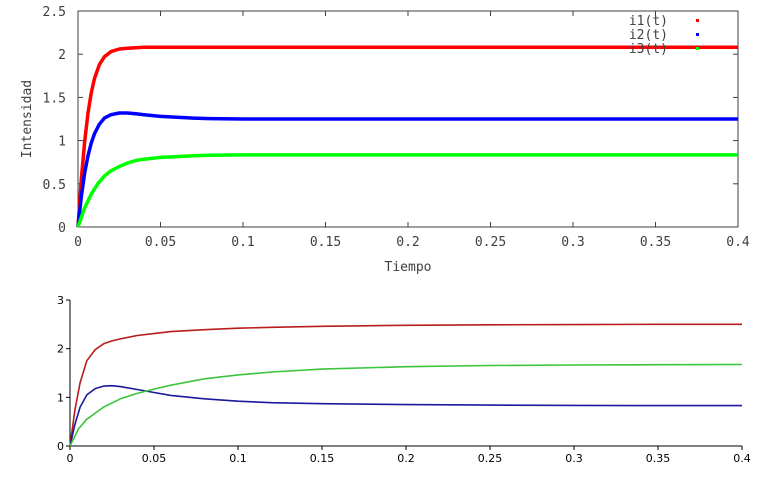 This screenshot has height=491, width=776. Describe the element at coordinates (574, 458) in the screenshot. I see `bottom-x-tick-label: 0.3` at that location.